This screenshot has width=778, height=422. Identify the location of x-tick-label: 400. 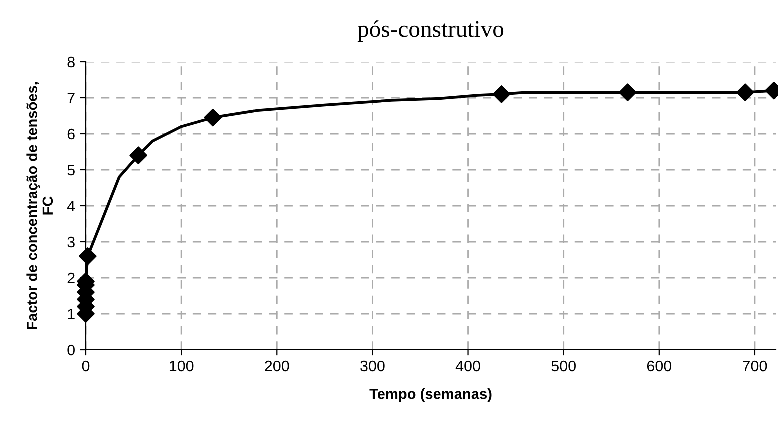
(468, 366).